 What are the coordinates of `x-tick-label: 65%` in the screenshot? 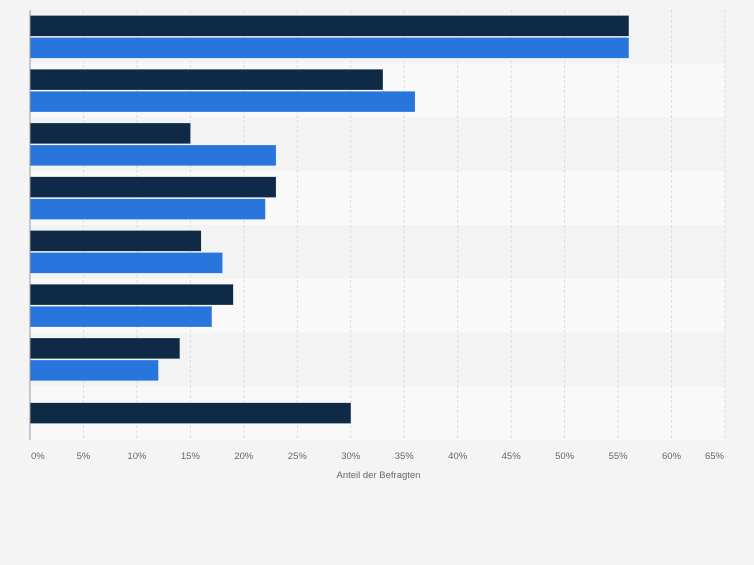 It's located at (715, 456).